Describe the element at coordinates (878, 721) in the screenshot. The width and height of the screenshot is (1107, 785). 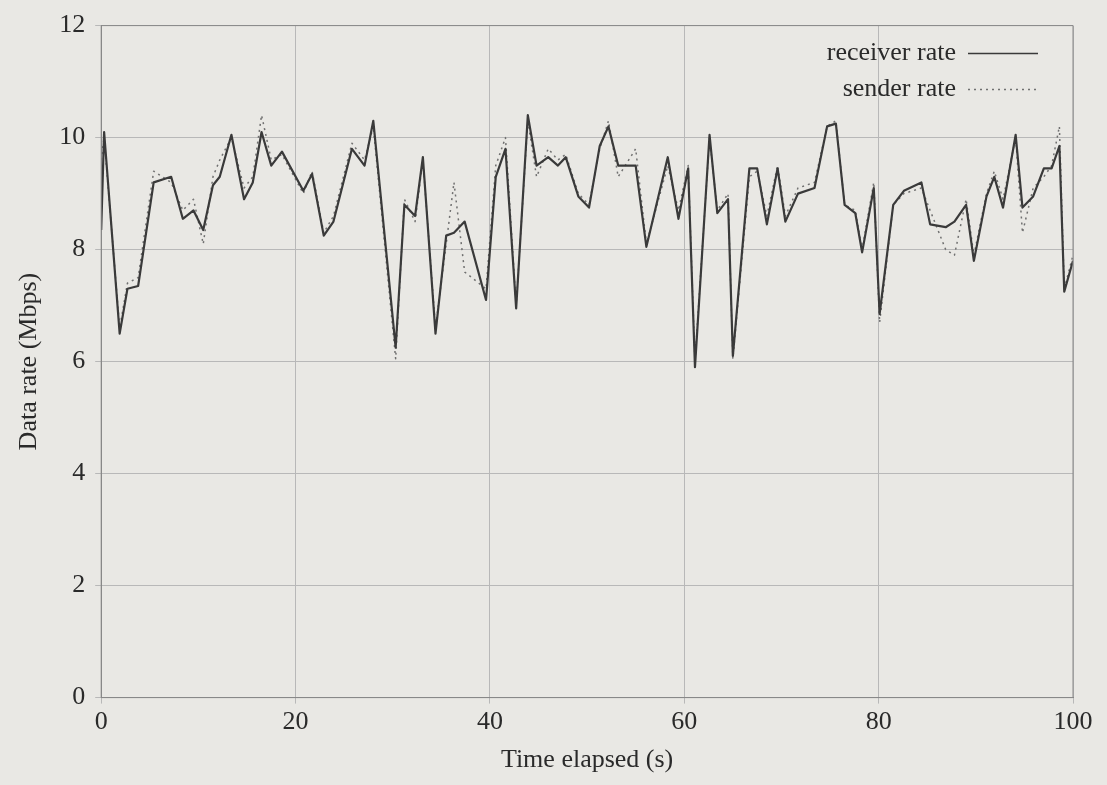
I see `x-tick-label: 80` at that location.